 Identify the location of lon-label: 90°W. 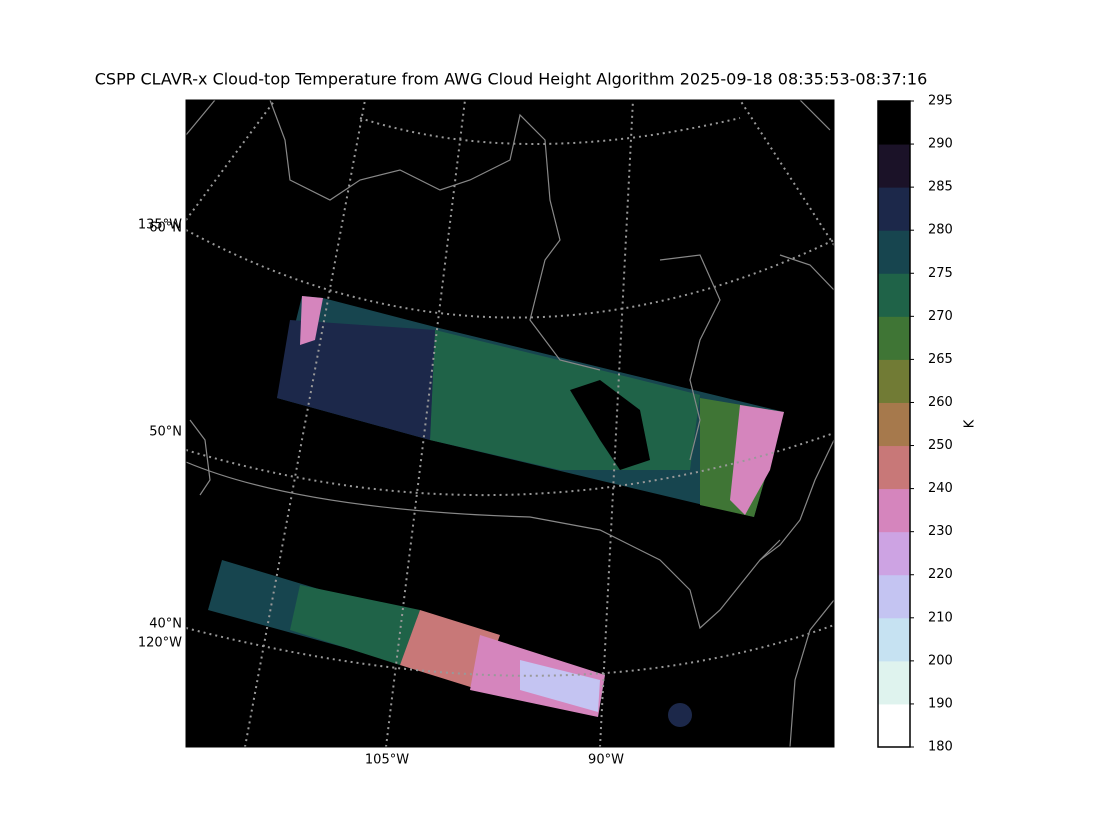
(606, 760).